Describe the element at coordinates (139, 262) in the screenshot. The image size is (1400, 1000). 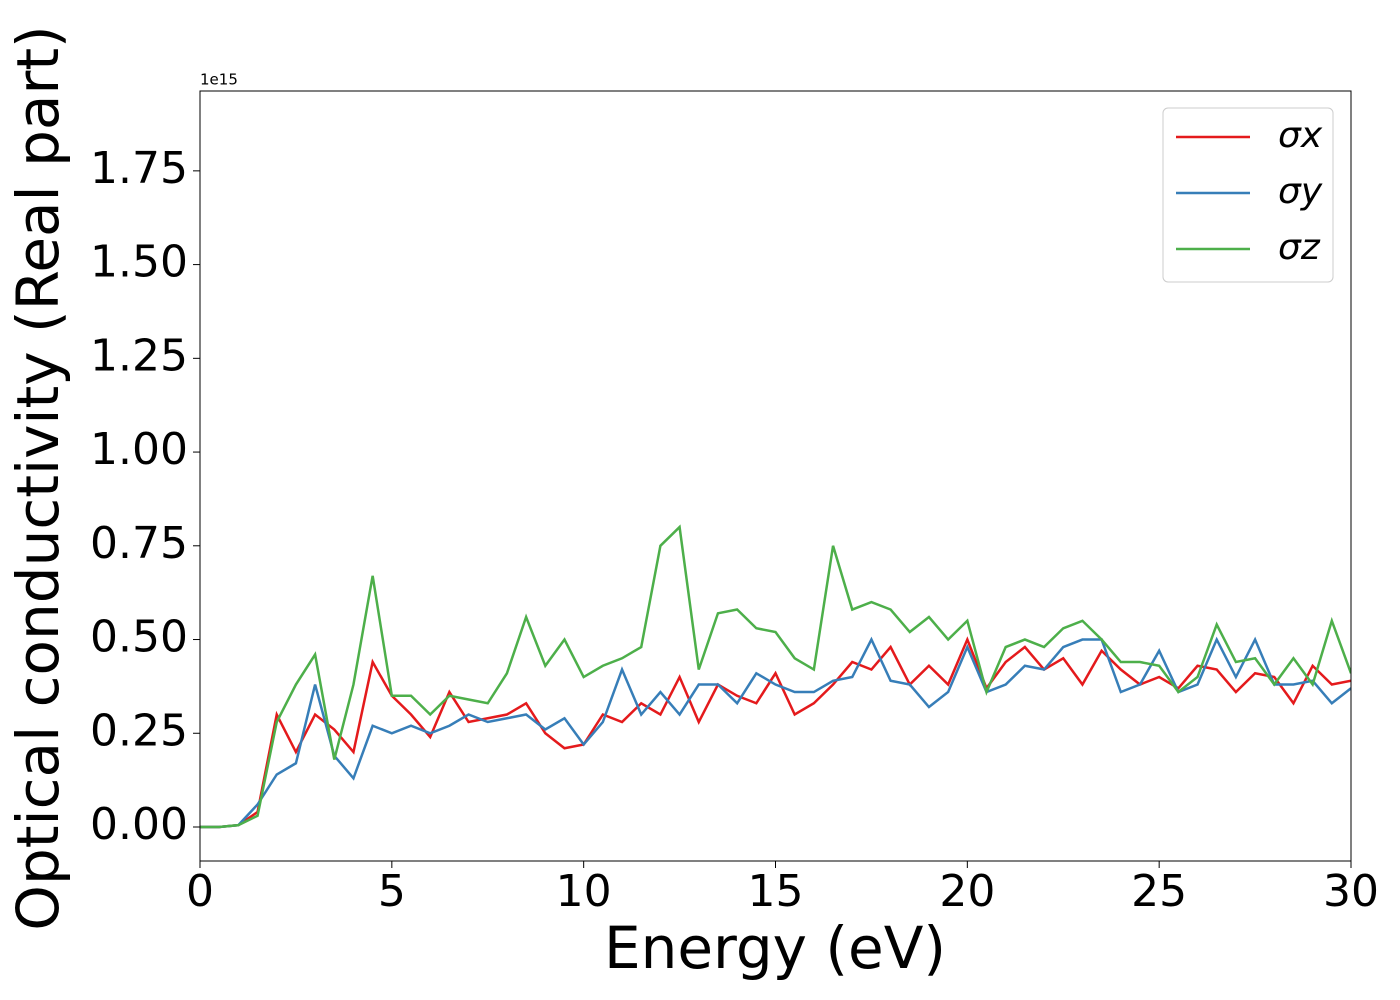
I see `y-tick-label: 1.50` at that location.